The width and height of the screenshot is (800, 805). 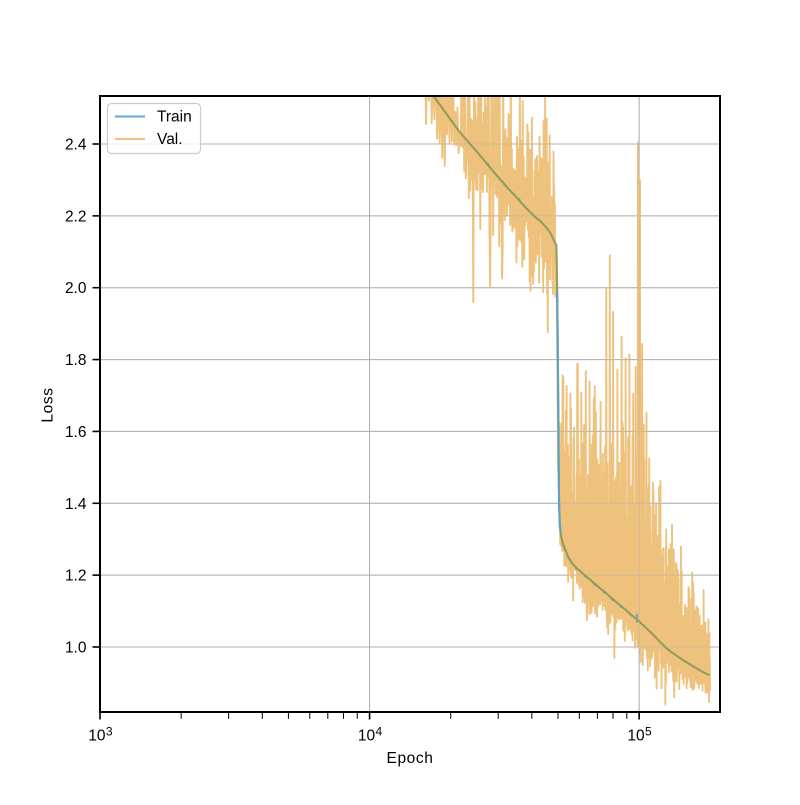 What do you see at coordinates (76, 288) in the screenshot?
I see `svg-text: 2.0` at bounding box center [76, 288].